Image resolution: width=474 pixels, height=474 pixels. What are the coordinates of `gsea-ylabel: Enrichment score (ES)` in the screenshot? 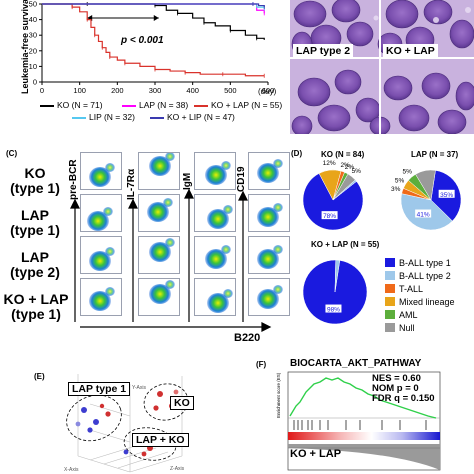 It's located at (278, 395).